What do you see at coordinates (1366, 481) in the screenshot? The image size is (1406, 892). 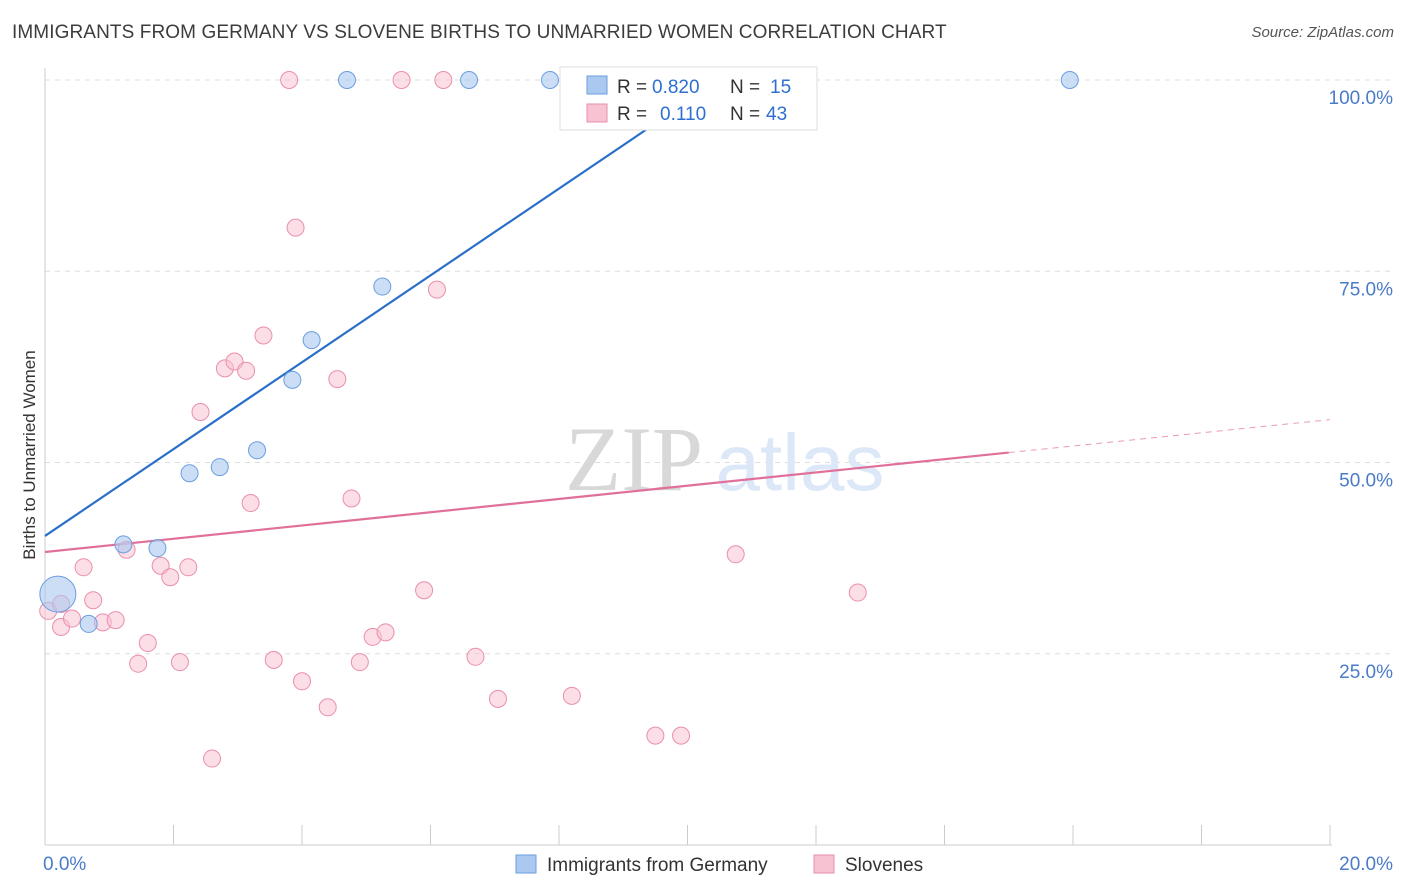 I see `y-tick-label-50: 50.0%` at bounding box center [1366, 481].